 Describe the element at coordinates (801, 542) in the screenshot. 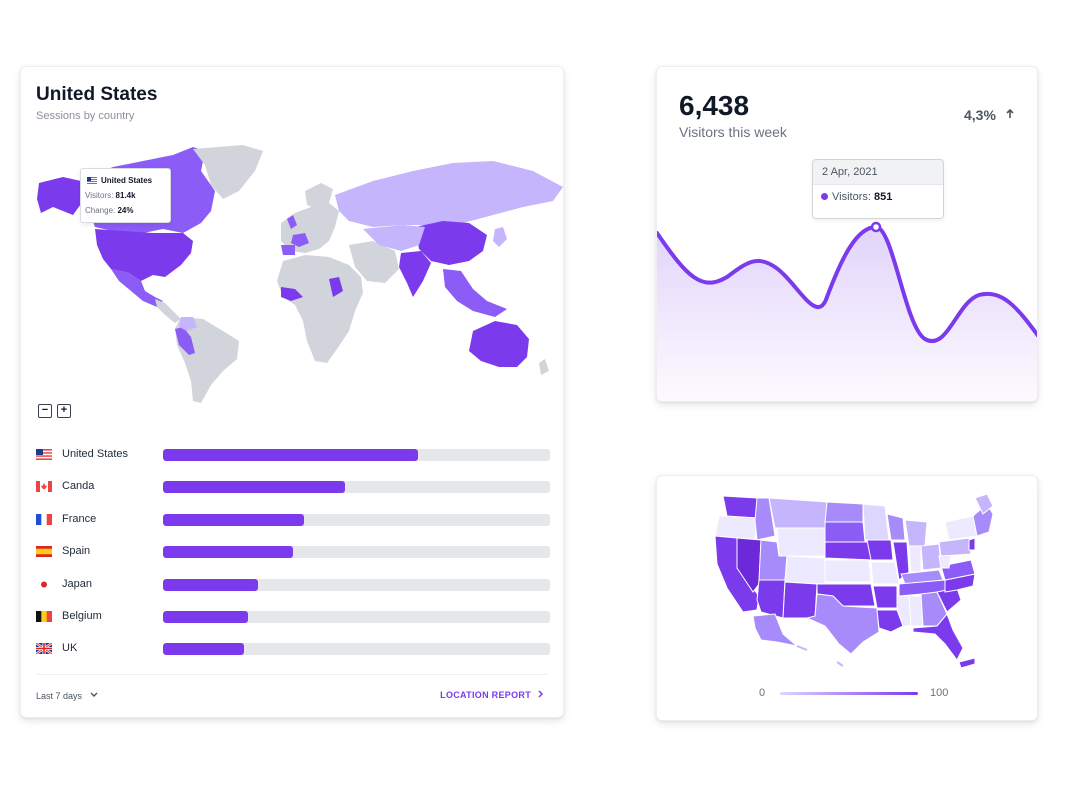

I see `state-wyoming` at that location.